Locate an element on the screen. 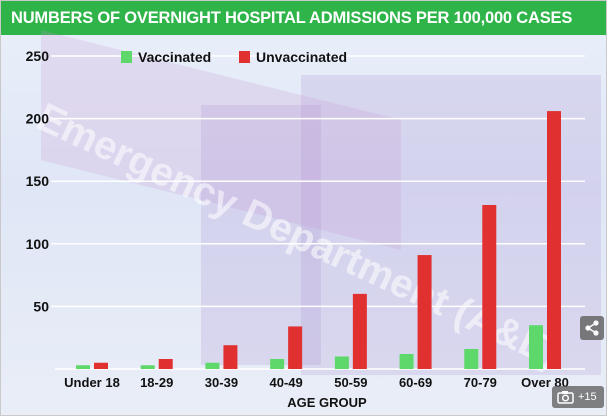 The image size is (609, 418). y-tick-label: 200 is located at coordinates (38, 119).